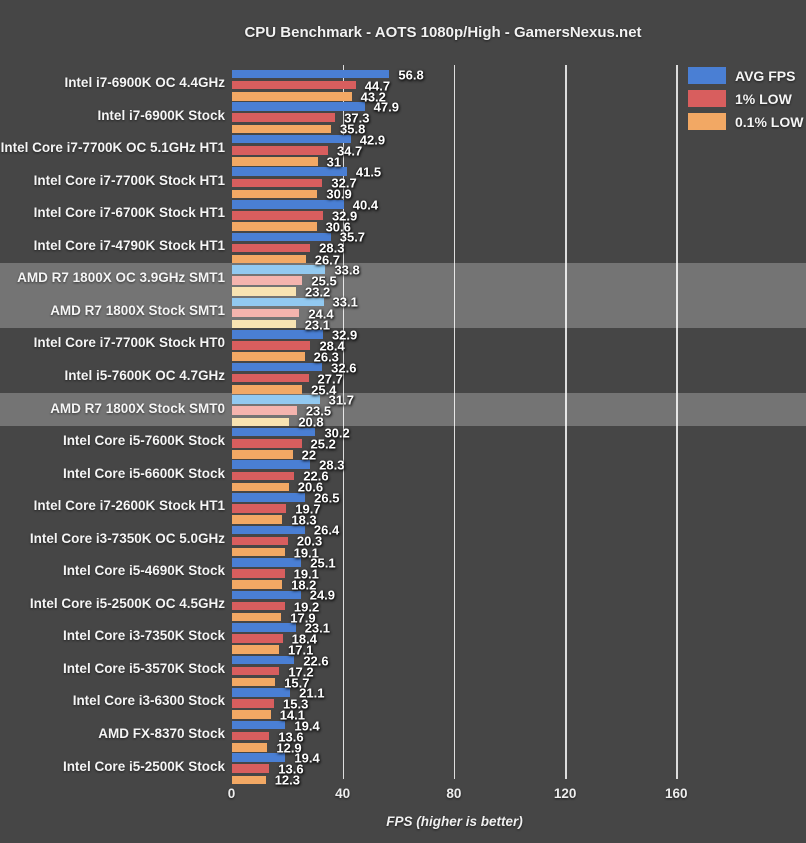 Image resolution: width=806 pixels, height=843 pixels. I want to click on category-label: AMD R7 1800X Stock SMT0, so click(137, 408).